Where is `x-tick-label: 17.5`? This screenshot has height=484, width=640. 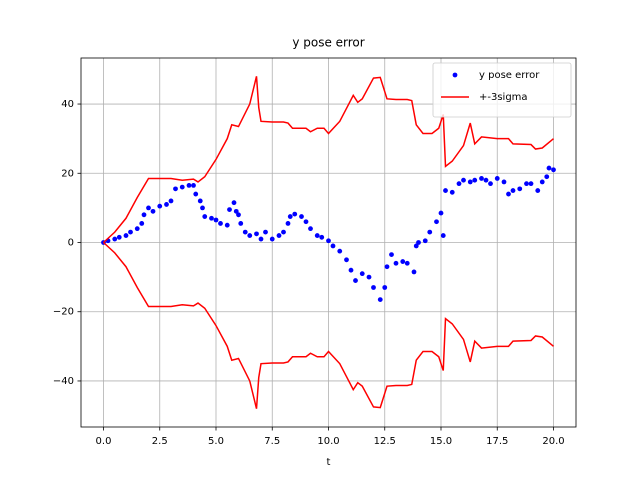 x-tick-label: 17.5 is located at coordinates (497, 441).